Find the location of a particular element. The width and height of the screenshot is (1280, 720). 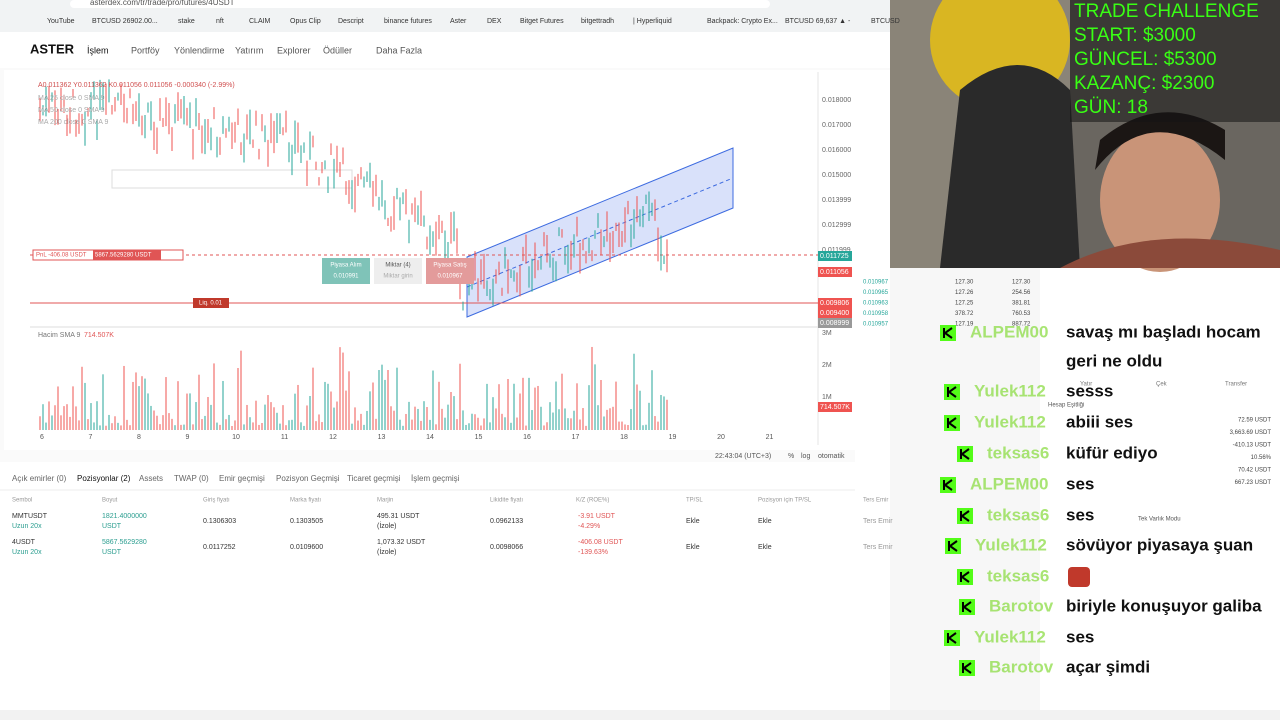

account-button: Çek is located at coordinates (1162, 385).